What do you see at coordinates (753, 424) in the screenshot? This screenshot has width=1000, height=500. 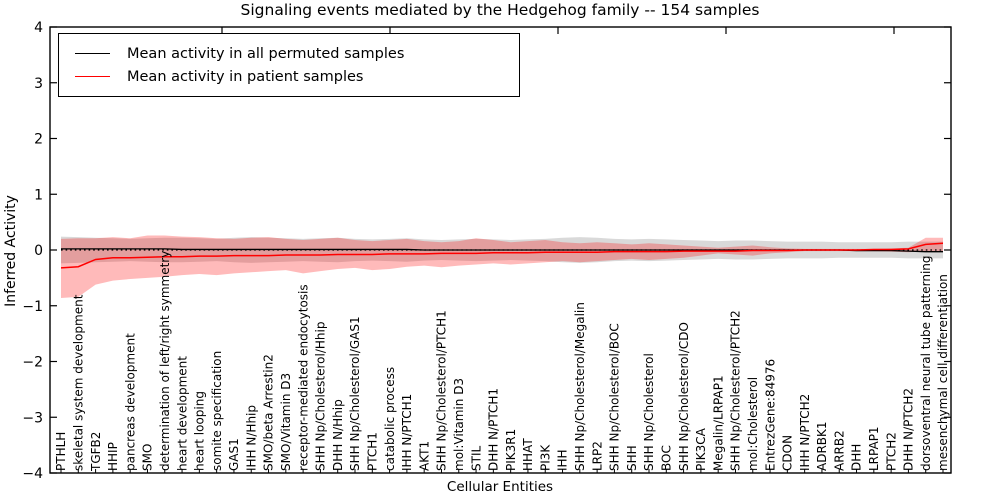 I see `x-tick-label: mol:Cholesterol` at bounding box center [753, 424].